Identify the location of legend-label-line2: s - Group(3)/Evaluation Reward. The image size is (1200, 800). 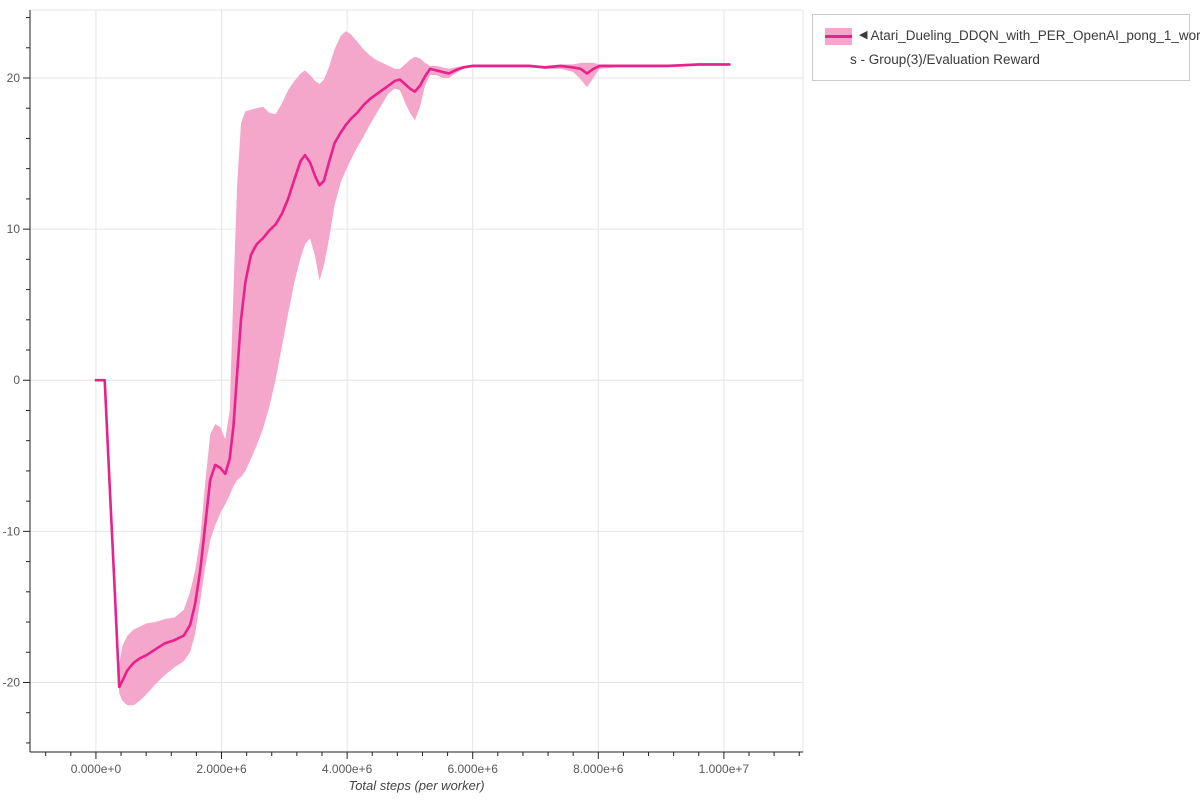
(945, 59).